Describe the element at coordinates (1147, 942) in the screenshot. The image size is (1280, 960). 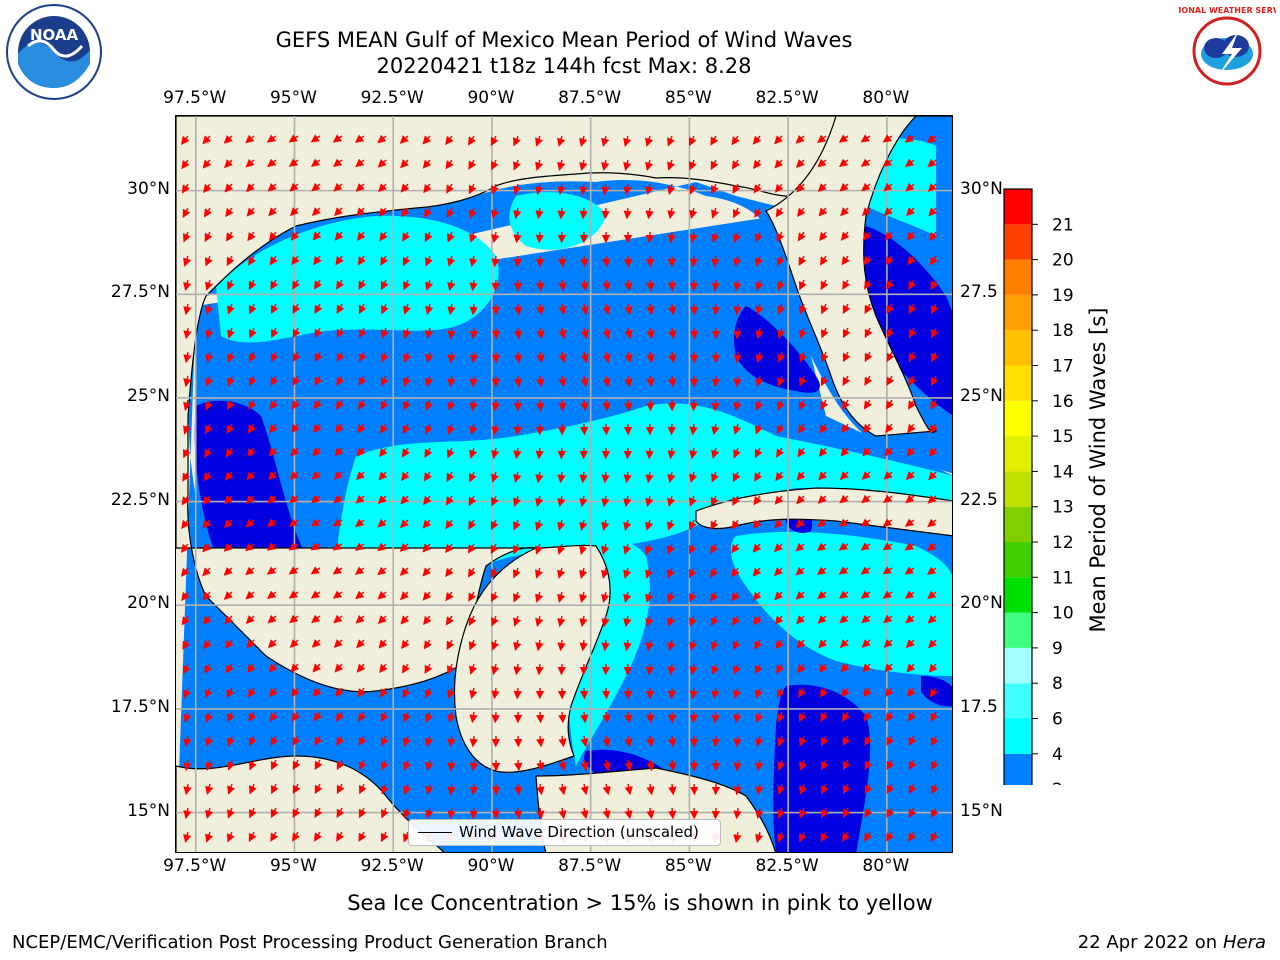
I see `date-text: 22 Apr 2022 on` at that location.